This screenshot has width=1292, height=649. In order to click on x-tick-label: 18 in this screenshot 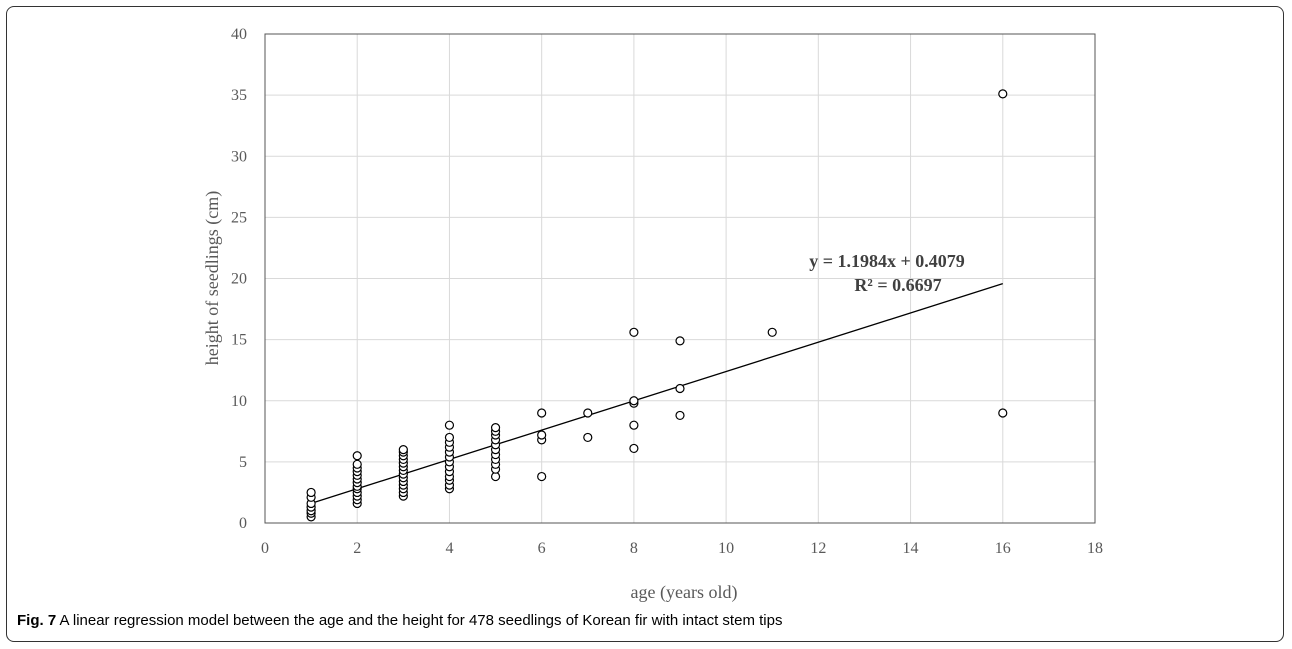, I will do `click(1095, 548)`.